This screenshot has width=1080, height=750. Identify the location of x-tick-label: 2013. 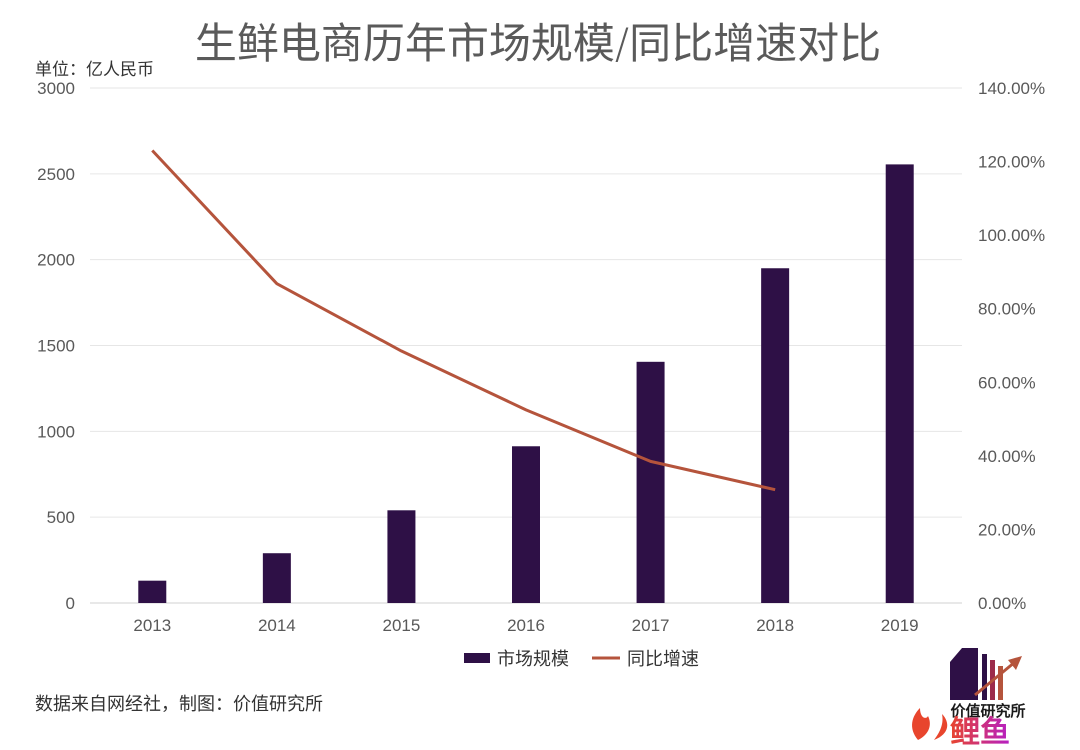
(152, 625).